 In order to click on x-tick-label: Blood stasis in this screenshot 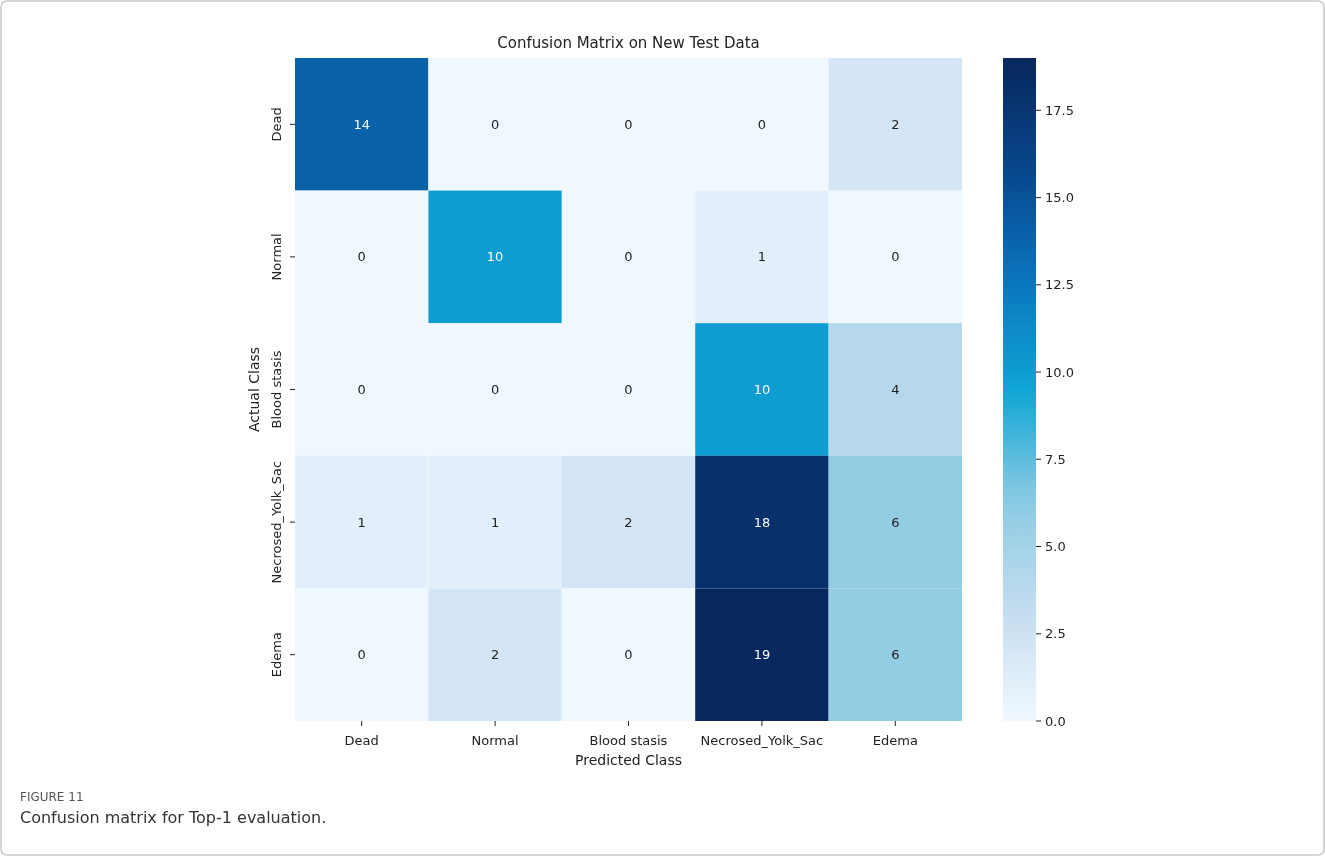, I will do `click(628, 740)`.